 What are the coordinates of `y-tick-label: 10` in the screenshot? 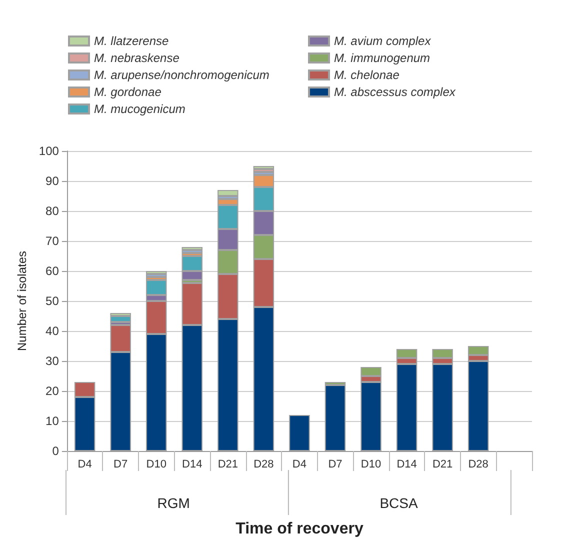 It's located at (53, 421).